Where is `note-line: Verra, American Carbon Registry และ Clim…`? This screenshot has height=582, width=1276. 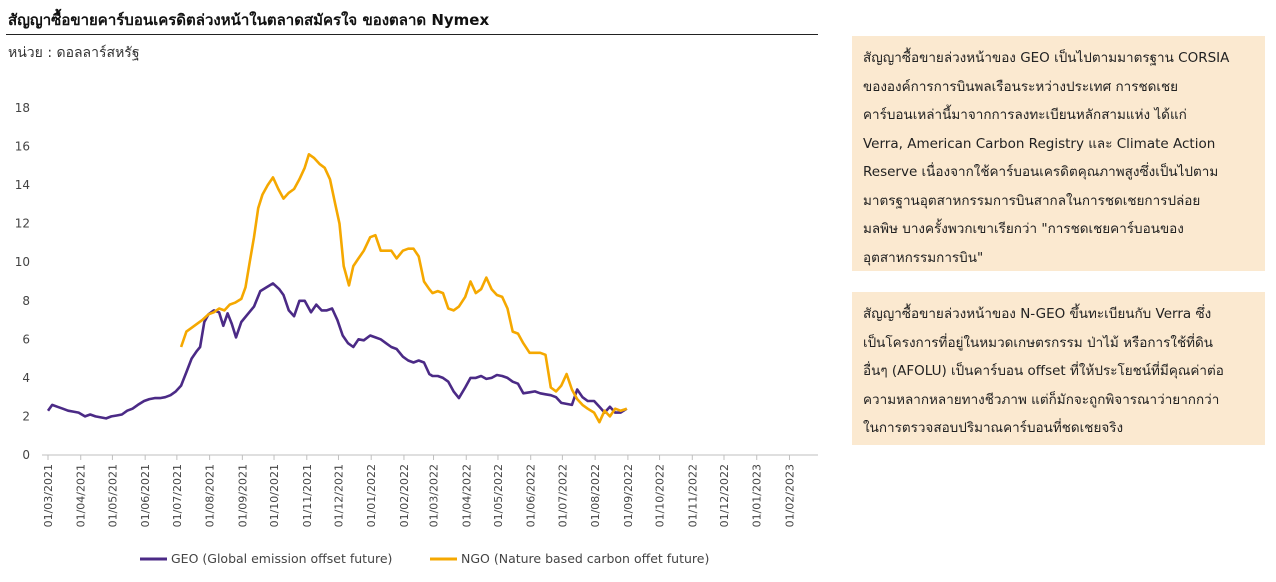
note-line: Verra, American Carbon Registry และ Clim… is located at coordinates (1039, 143).